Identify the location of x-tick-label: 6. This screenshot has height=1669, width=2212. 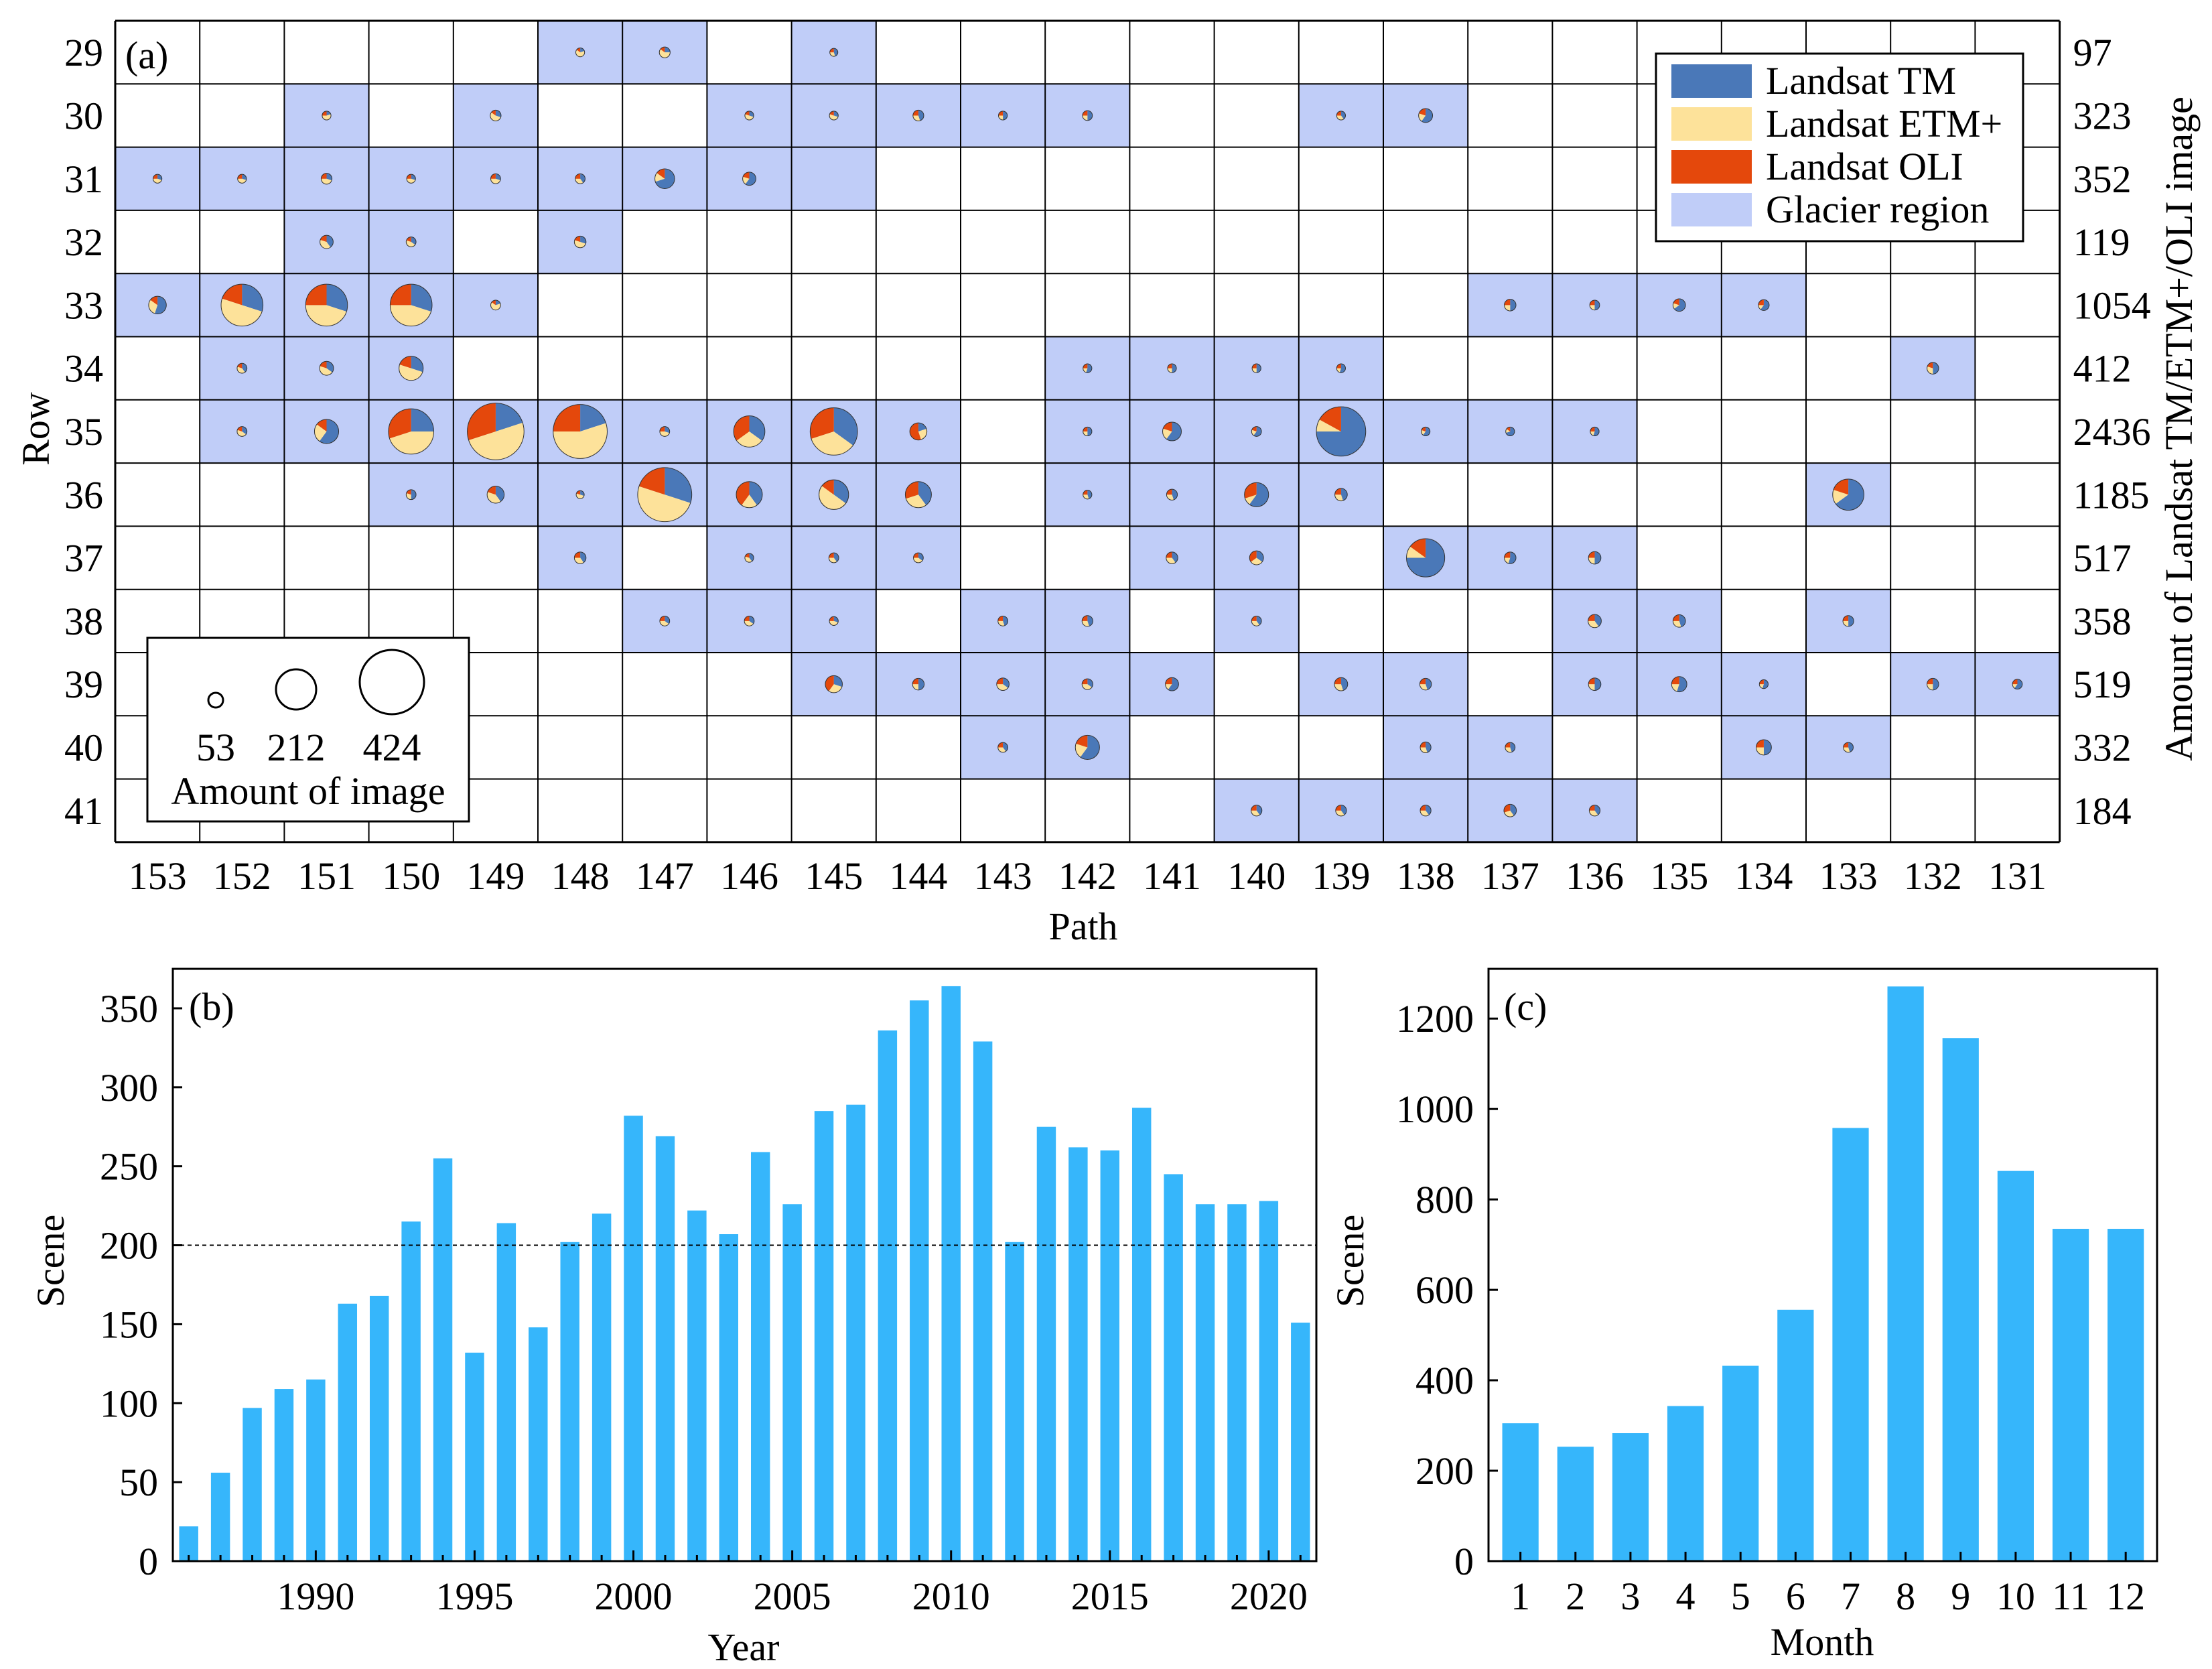
(1795, 1596).